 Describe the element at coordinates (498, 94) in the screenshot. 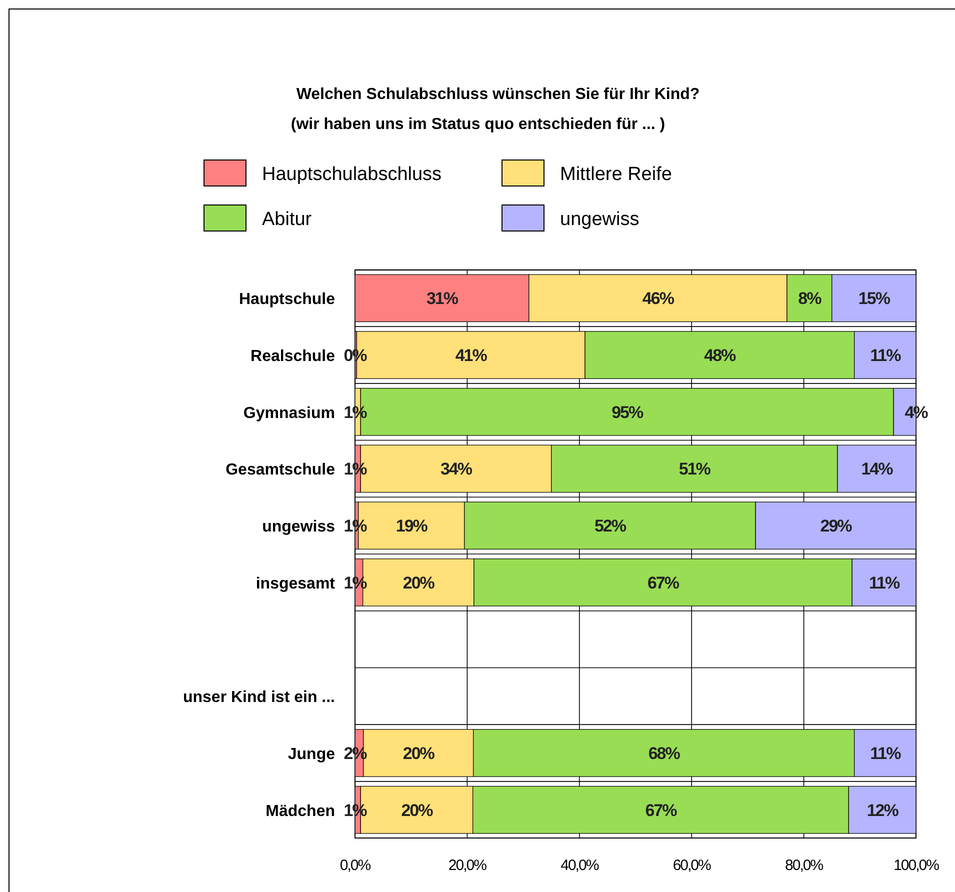

I see `chart-title: Welchen Schulabschluss wünschen Sie für Ihr Kind?` at that location.